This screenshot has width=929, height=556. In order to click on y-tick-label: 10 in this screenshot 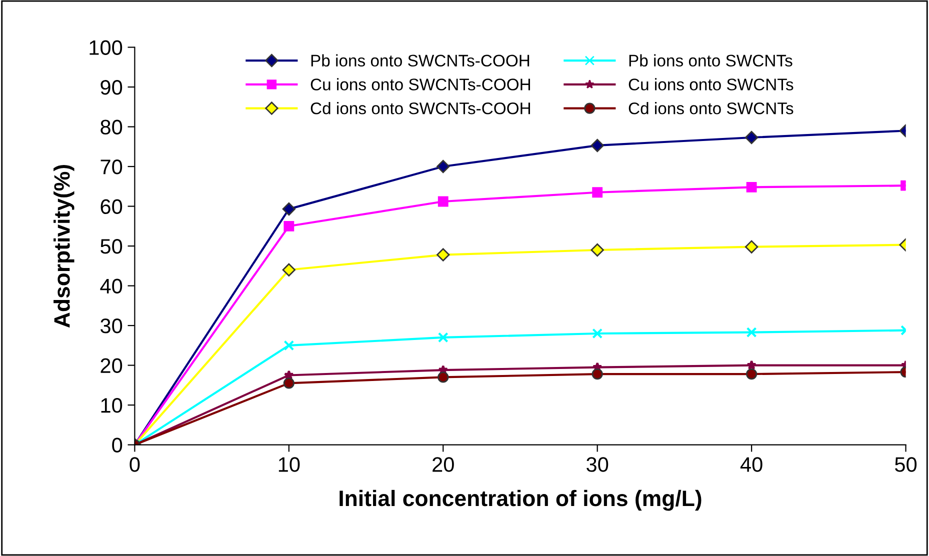, I will do `click(111, 405)`.